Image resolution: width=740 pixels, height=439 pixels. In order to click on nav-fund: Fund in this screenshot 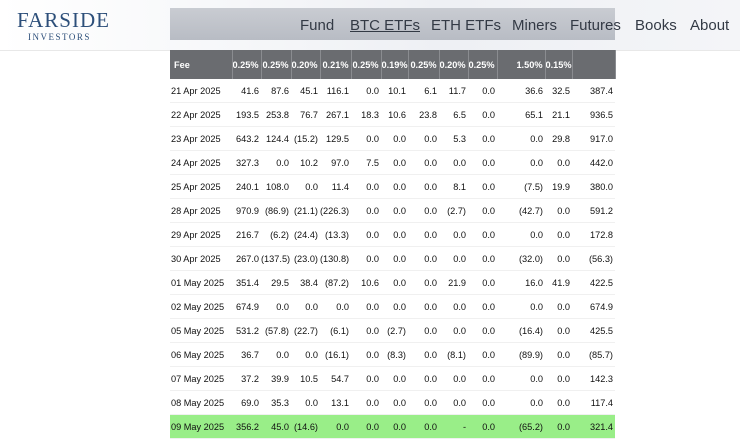, I will do `click(317, 25)`.